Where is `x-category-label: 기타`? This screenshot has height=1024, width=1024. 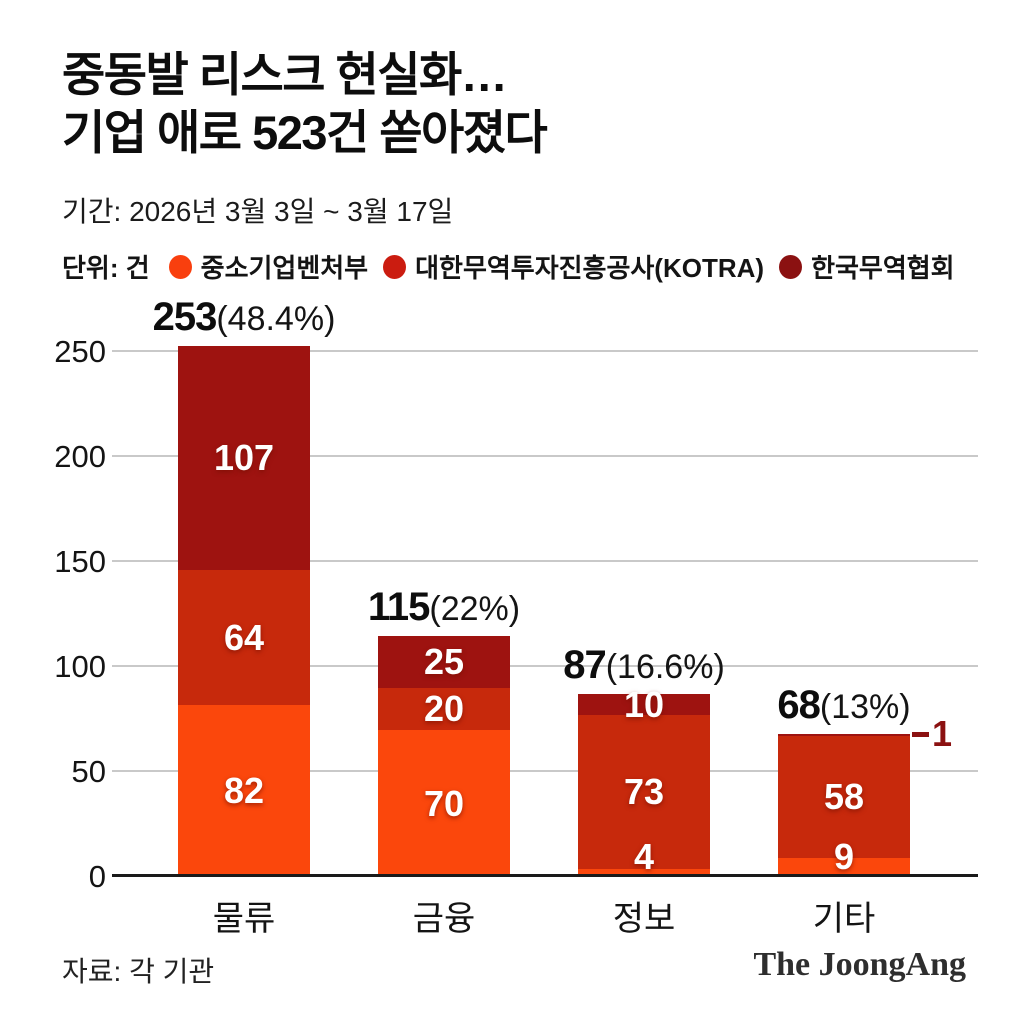
x-category-label: 기타 is located at coordinates (844, 919).